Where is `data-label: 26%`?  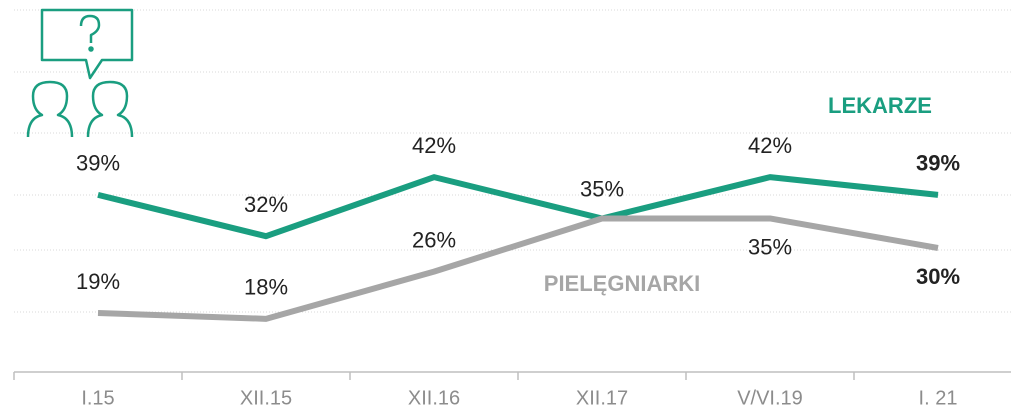
data-label: 26% is located at coordinates (434, 239).